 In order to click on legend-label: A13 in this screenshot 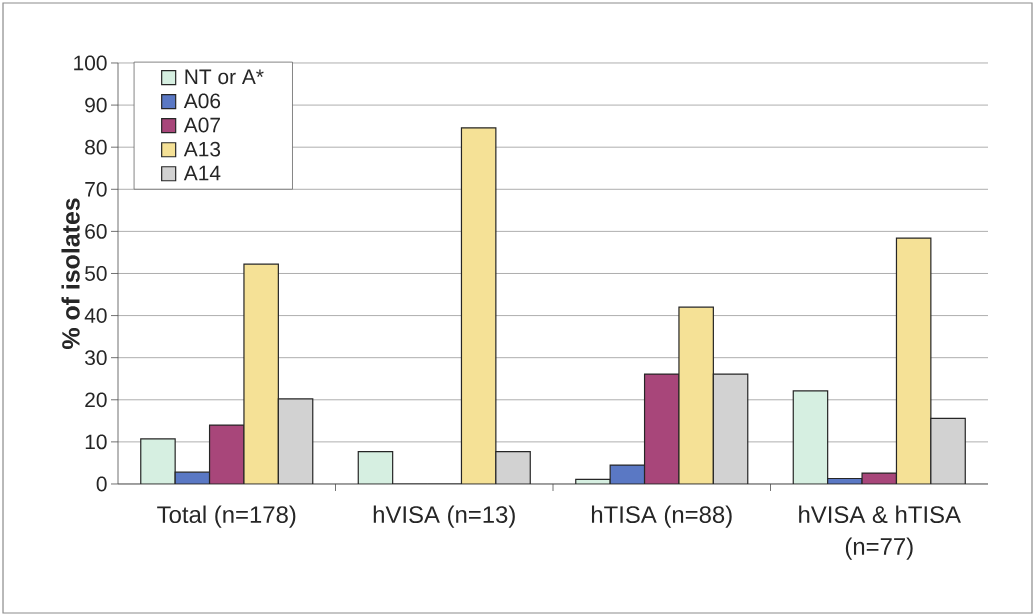, I will do `click(202, 149)`.